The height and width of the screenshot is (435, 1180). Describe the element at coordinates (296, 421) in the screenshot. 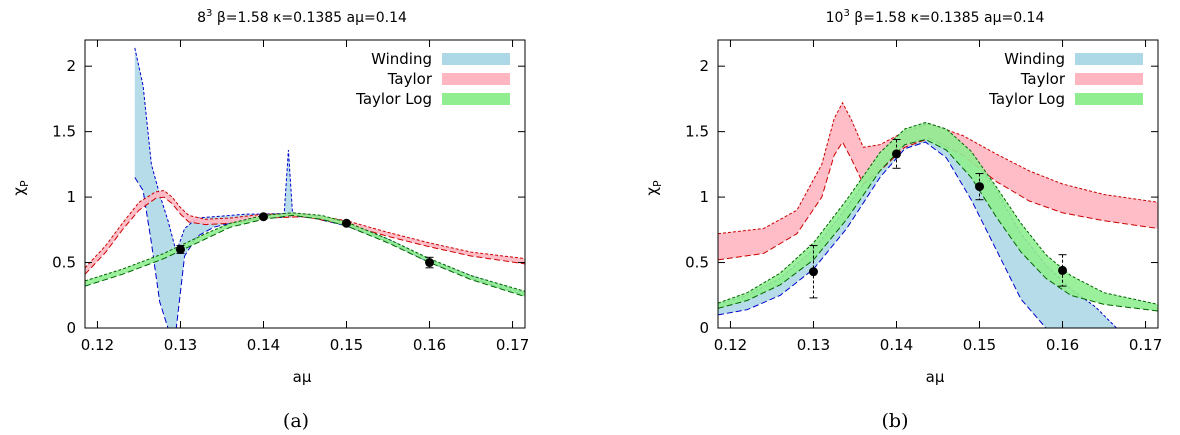

I see `panel-caption: (a)` at that location.